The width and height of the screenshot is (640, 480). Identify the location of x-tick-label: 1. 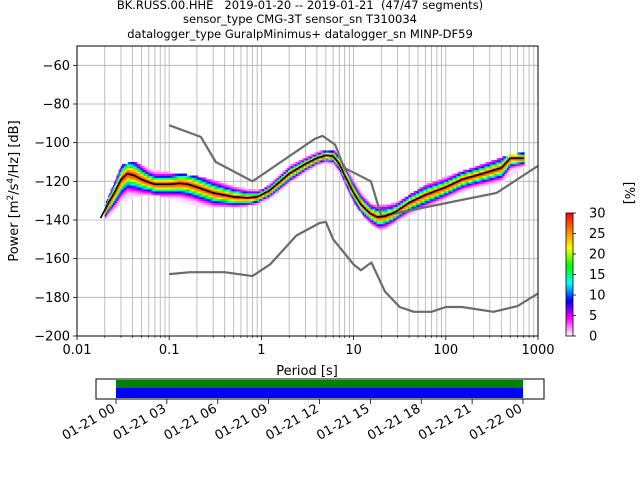
(261, 350).